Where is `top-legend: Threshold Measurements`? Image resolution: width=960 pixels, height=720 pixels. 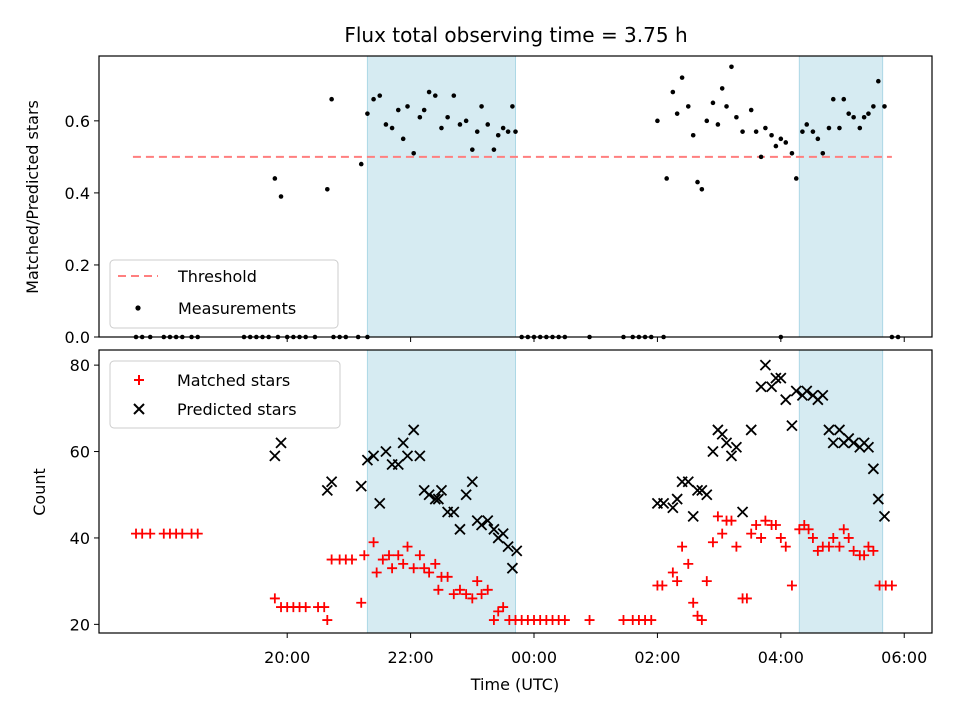
top-legend: Threshold Measurements is located at coordinates (224, 294).